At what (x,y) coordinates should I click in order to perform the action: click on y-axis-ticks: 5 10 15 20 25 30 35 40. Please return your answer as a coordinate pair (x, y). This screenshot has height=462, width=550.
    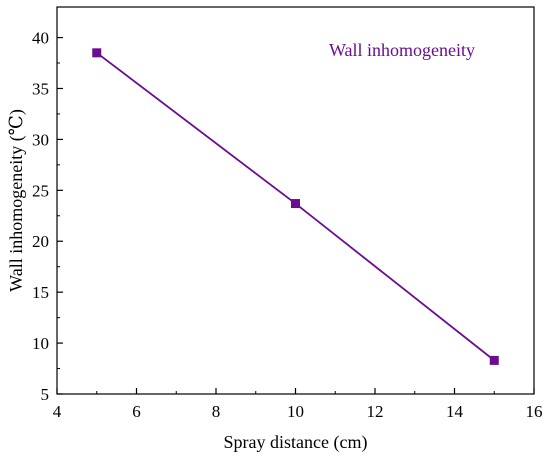
    Looking at the image, I should click on (47, 216).